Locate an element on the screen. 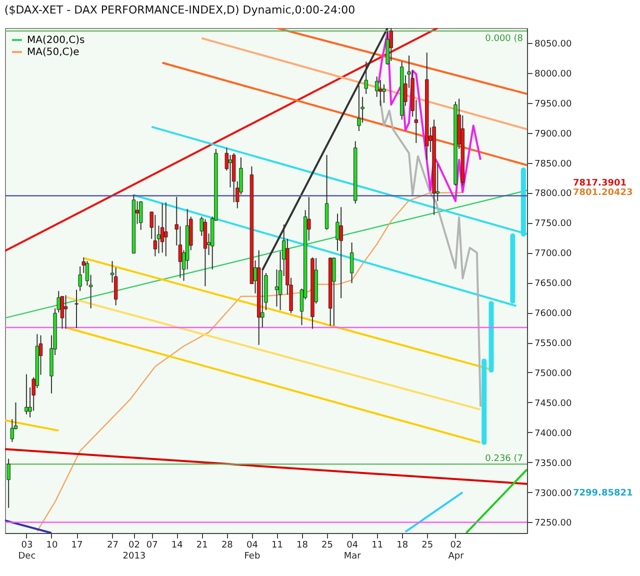 The width and height of the screenshot is (640, 576). x-tick-label: 28 is located at coordinates (227, 545).